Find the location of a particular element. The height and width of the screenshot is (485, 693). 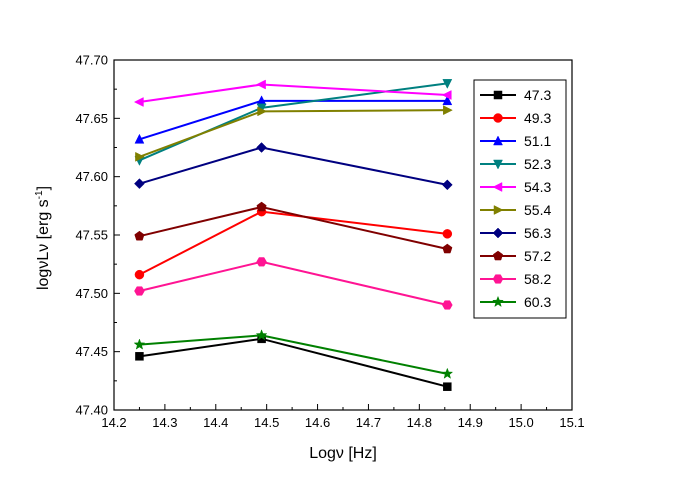

y-tick-label: 47.50 is located at coordinates (91, 293).